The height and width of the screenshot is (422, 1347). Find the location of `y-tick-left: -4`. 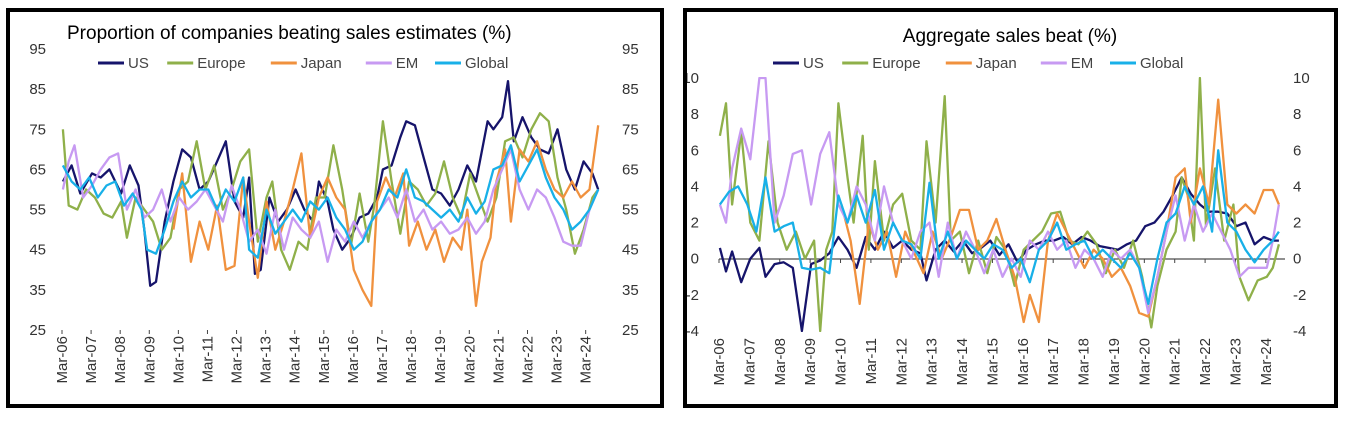

y-tick-left: -4 is located at coordinates (693, 331).